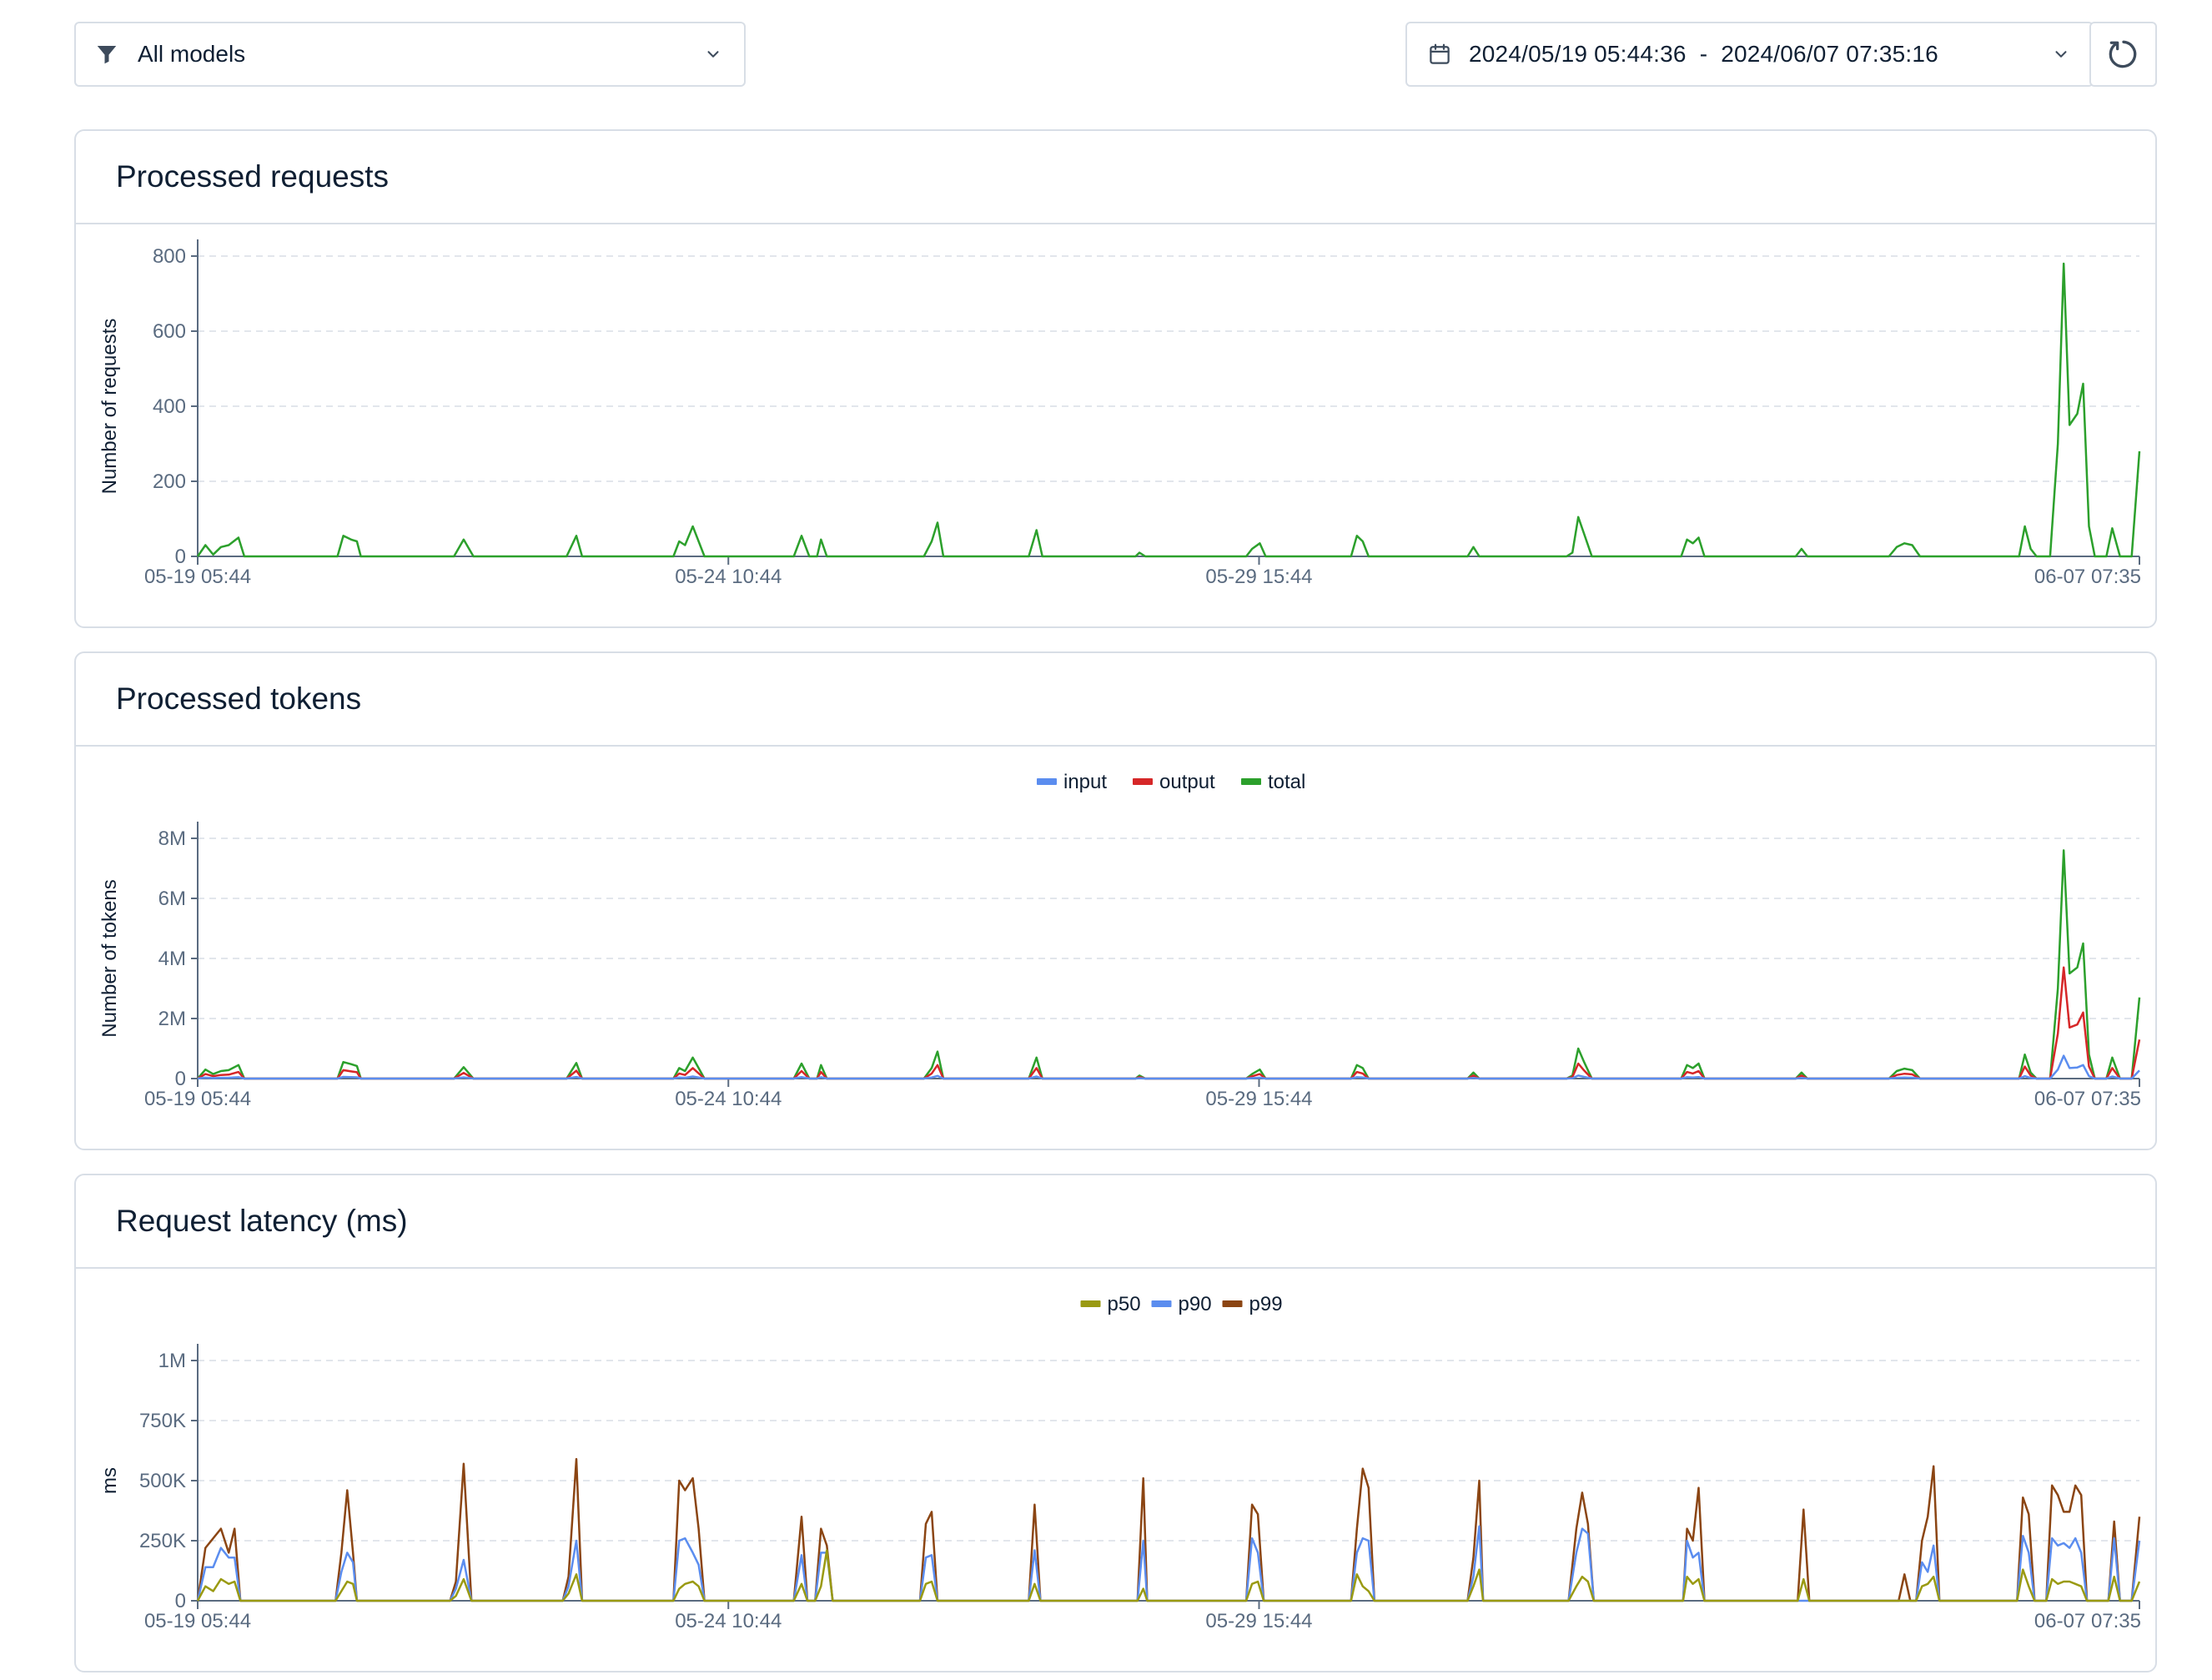 The image size is (2212, 1680). What do you see at coordinates (1169, 1576) in the screenshot?
I see `series-line-p50` at bounding box center [1169, 1576].